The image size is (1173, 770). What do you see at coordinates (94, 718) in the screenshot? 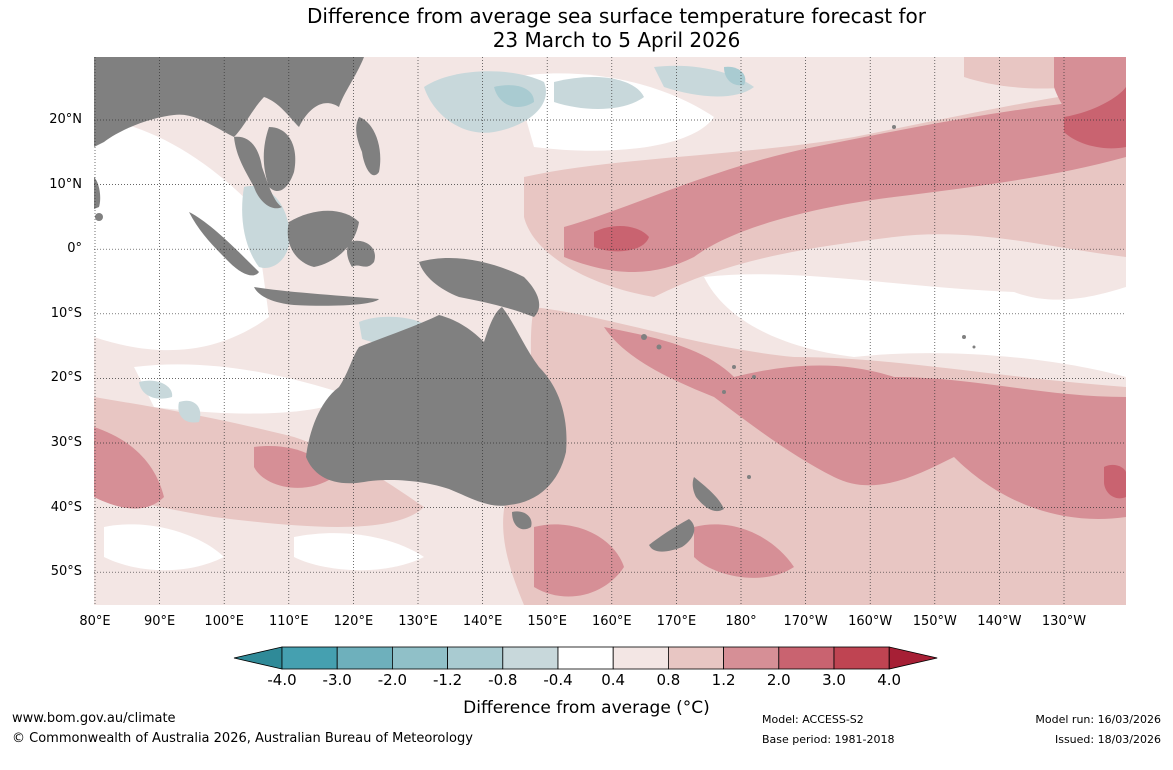
I see `footer-website: www.bom.gov.au/climate` at bounding box center [94, 718].